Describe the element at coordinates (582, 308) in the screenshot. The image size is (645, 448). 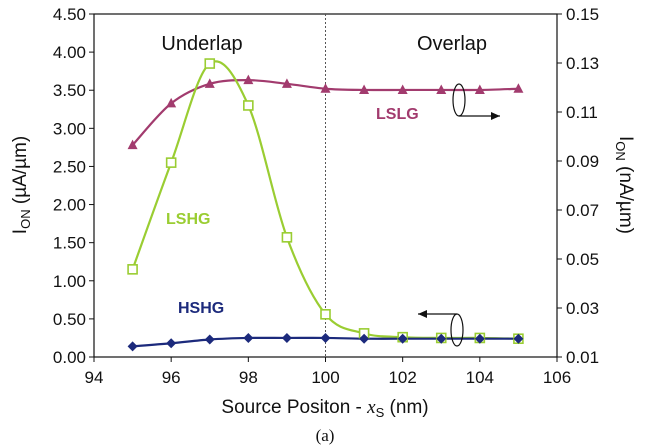
I see `y-right-tick-label: 0.03` at that location.